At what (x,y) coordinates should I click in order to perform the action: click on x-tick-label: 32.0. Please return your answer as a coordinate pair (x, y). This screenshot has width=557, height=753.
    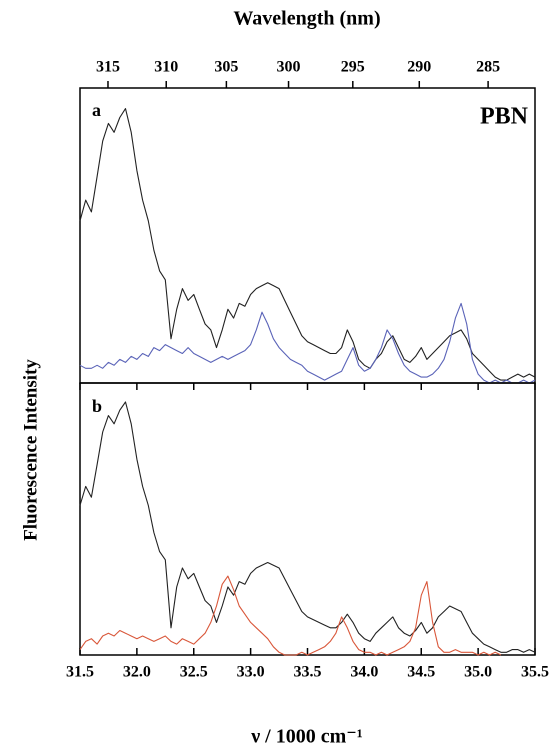
    Looking at the image, I should click on (137, 672).